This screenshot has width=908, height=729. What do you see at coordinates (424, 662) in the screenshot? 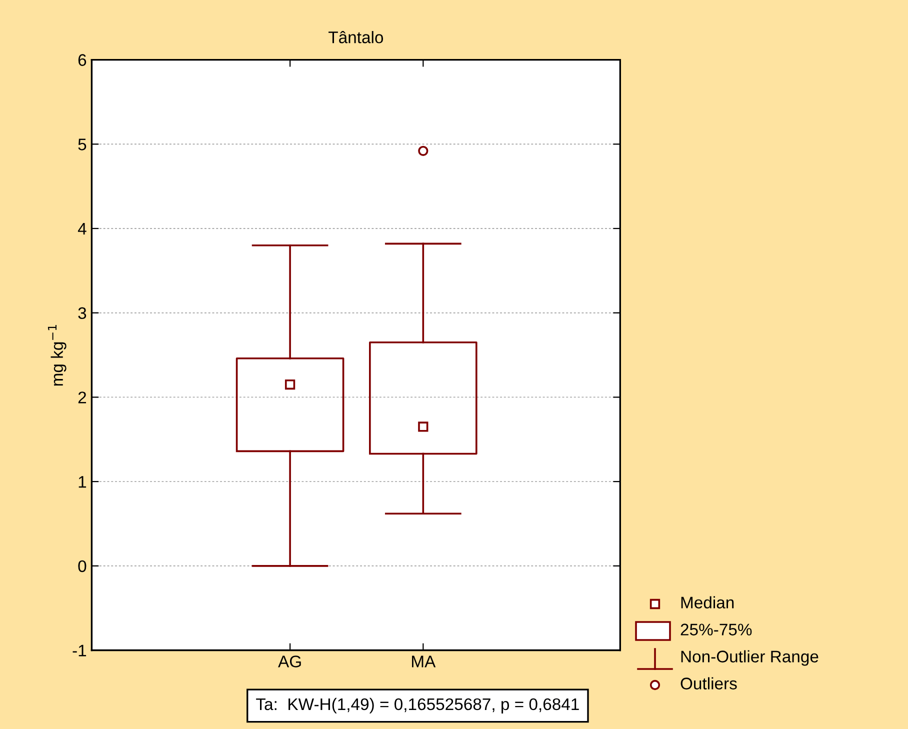
I see `x-tick-label: MA` at bounding box center [424, 662].